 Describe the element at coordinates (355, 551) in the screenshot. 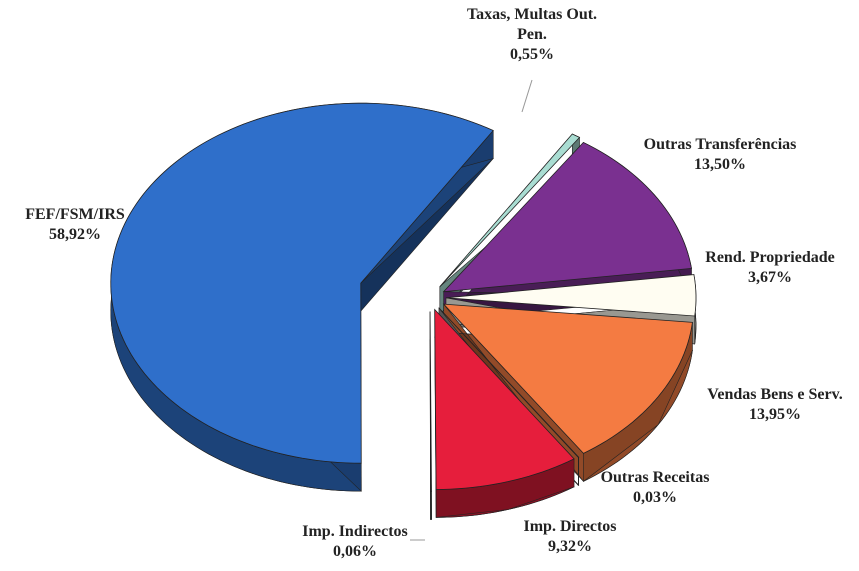

I see `value-label: 0,06%` at that location.